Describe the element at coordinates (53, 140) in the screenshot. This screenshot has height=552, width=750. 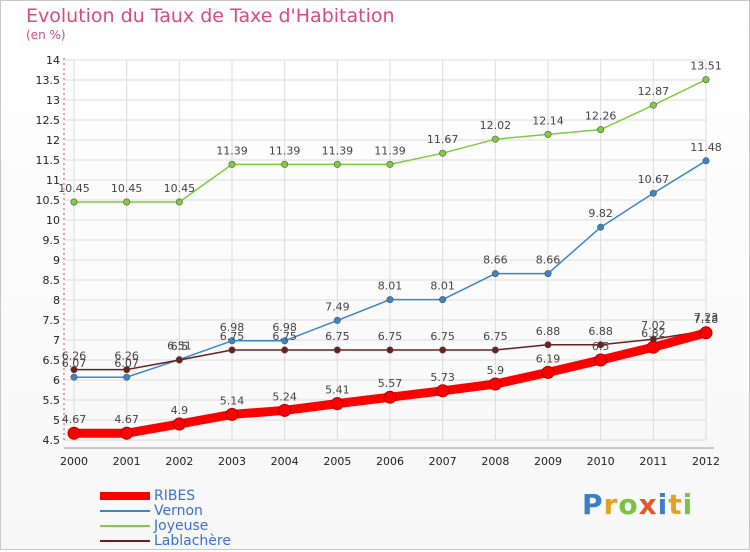
I see `y-tick-label: 12` at that location.